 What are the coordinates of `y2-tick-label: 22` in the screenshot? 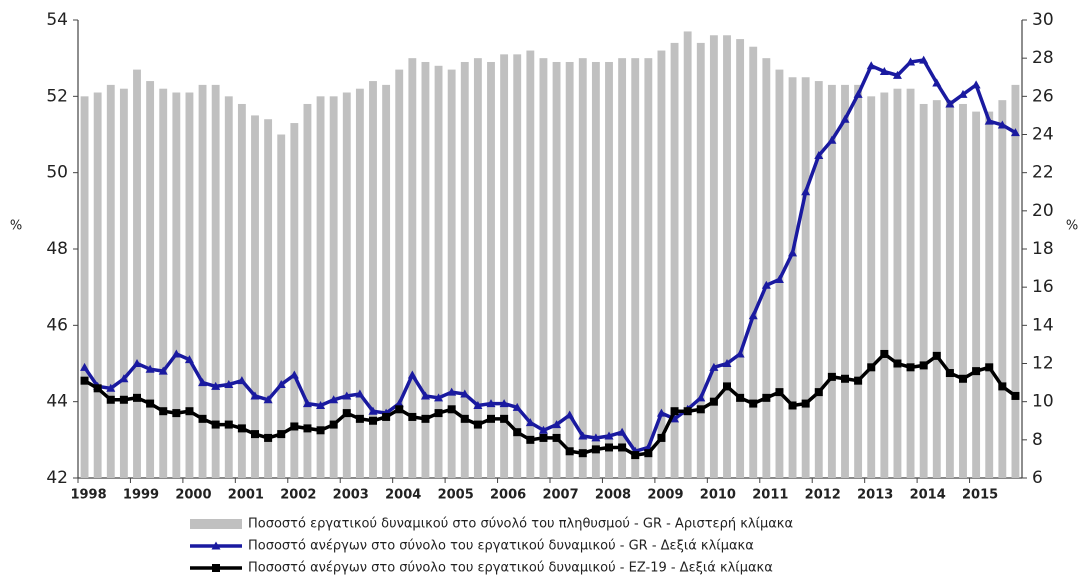 It's located at (1043, 173).